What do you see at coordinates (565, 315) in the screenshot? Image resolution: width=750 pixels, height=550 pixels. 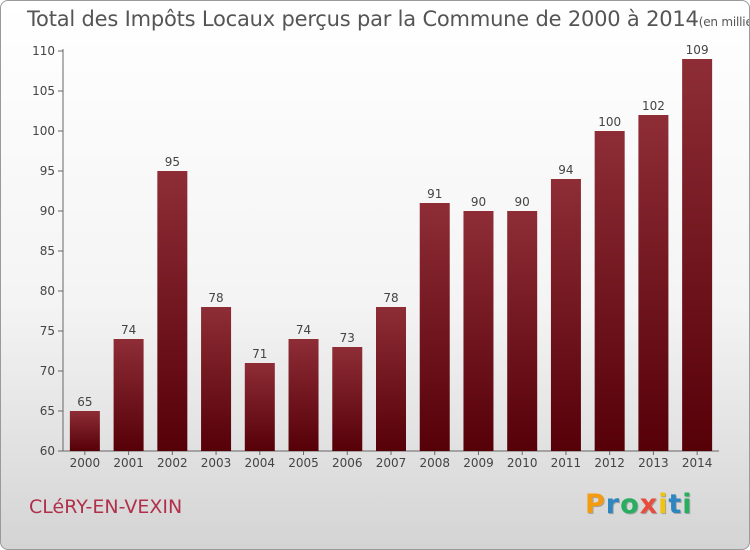 I see `bar-2011` at bounding box center [565, 315].